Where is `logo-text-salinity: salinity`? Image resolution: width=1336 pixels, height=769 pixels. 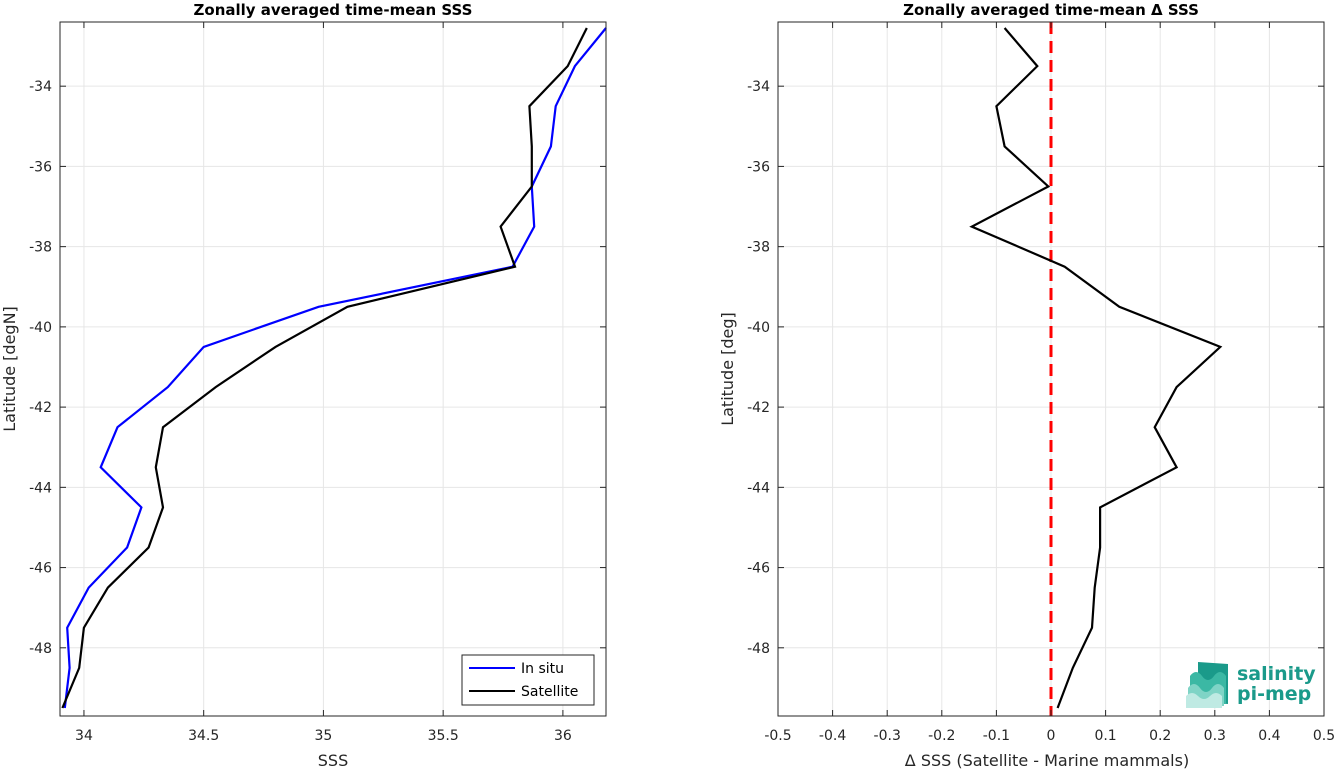 logo-text-salinity: salinity is located at coordinates (1276, 674).